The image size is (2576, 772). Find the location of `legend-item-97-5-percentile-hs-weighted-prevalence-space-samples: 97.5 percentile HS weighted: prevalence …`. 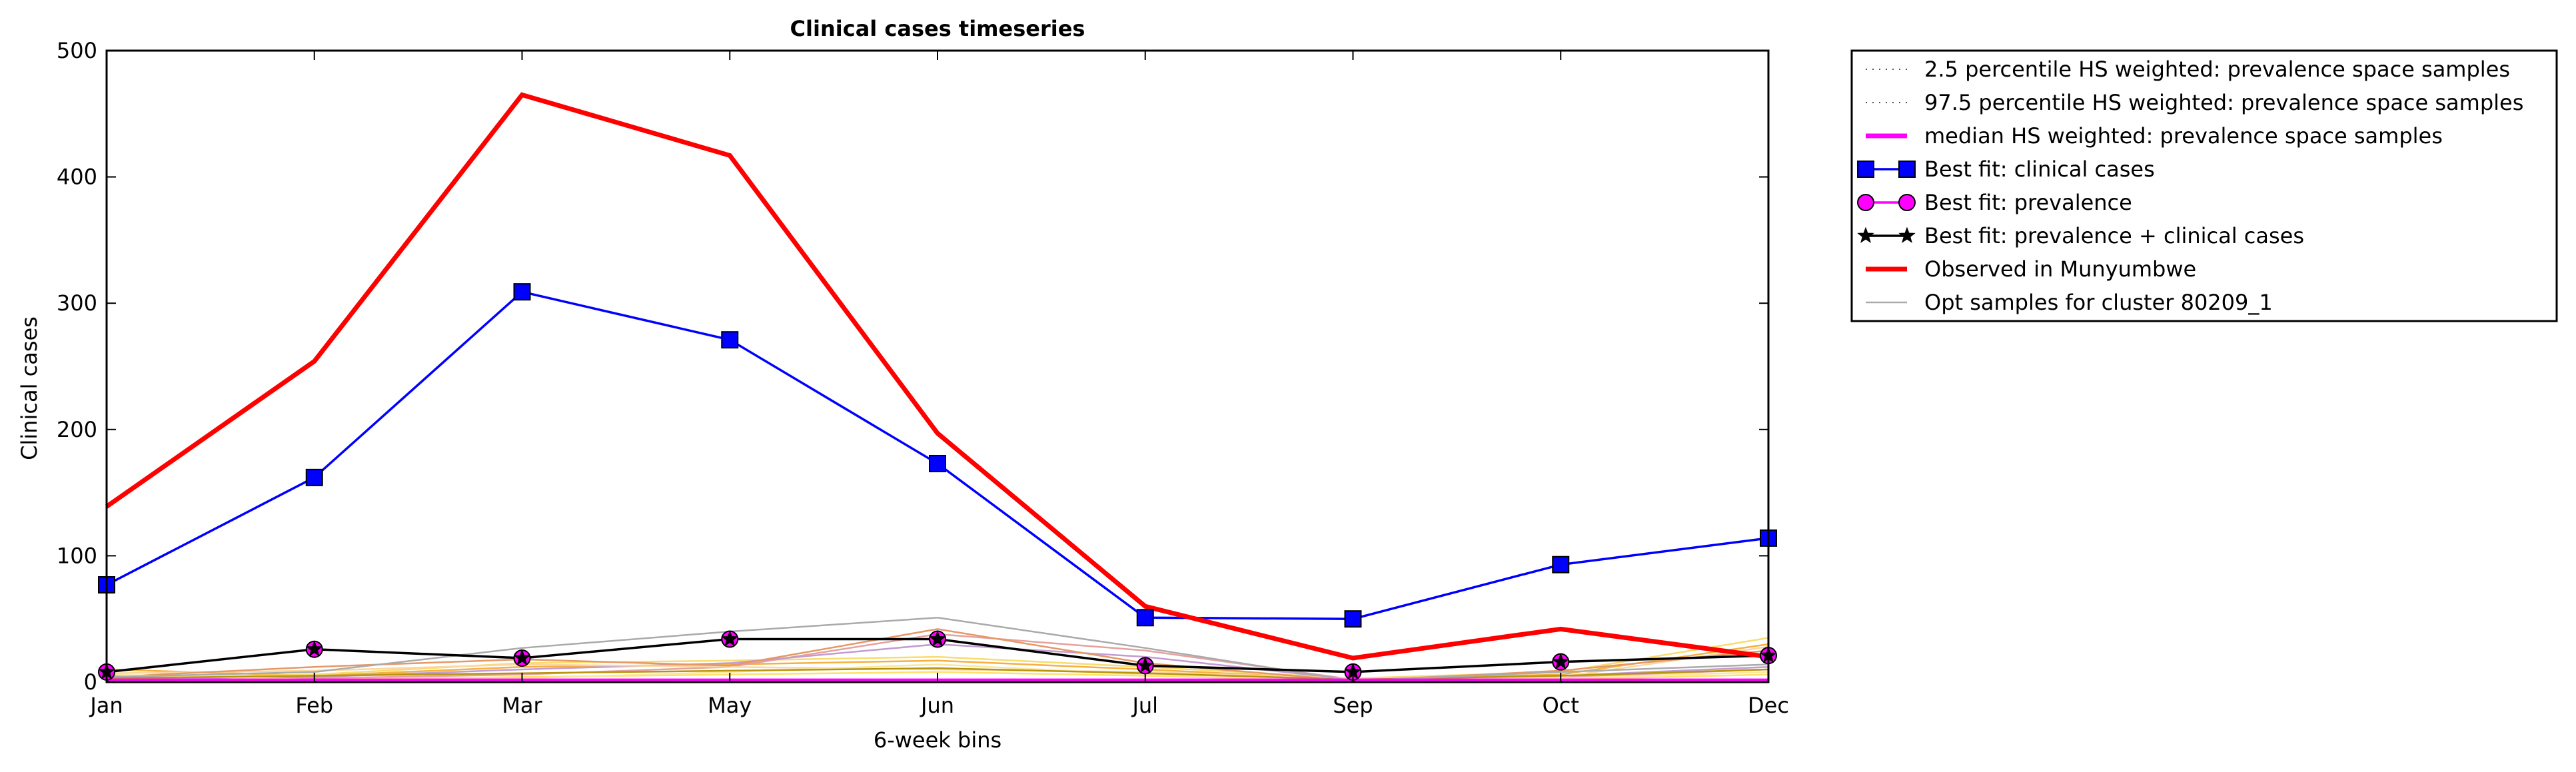

legend-item-97-5-percentile-hs-weighted-prevalence-space-samples: 97.5 percentile HS weighted: prevalence … is located at coordinates (2194, 102).